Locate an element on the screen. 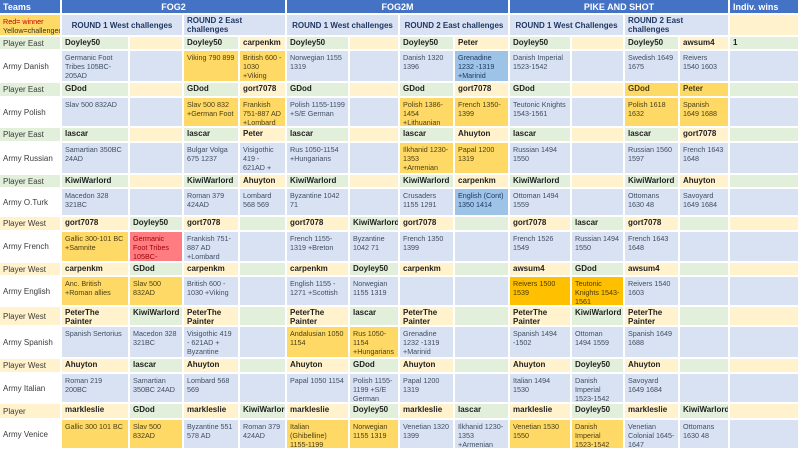 This screenshot has width=800, height=450. army-cell: Bulgar Volga 675 1237 is located at coordinates (212, 159).